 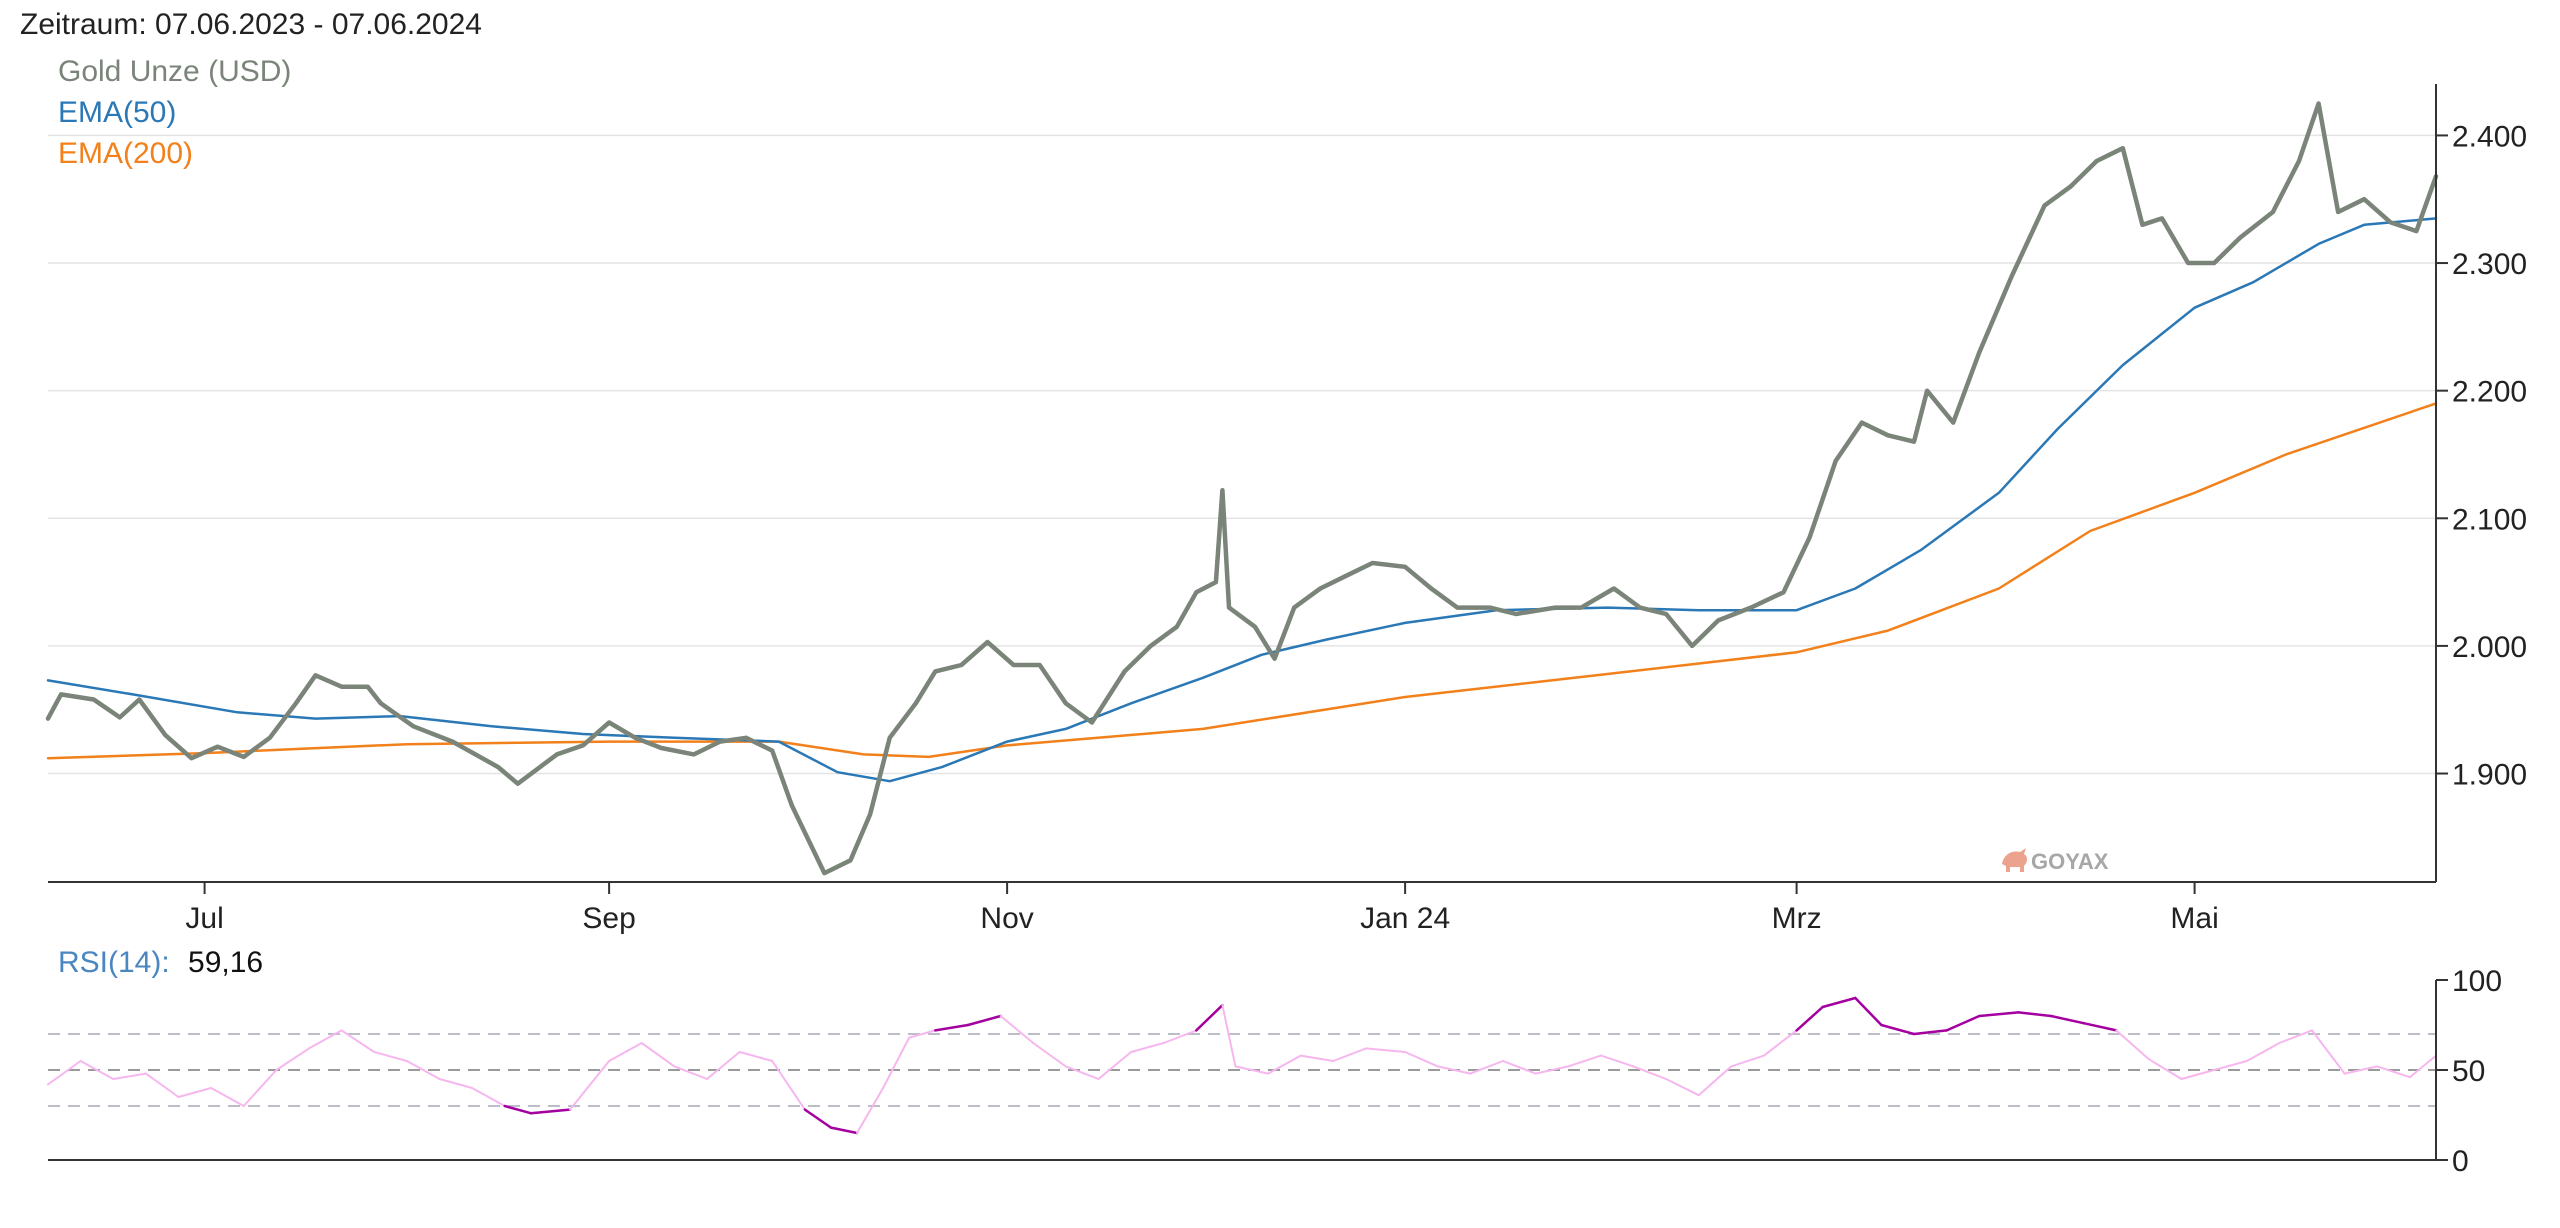 I want to click on rsi-title-group: RSI(14): 59,16, so click(x=160, y=962).